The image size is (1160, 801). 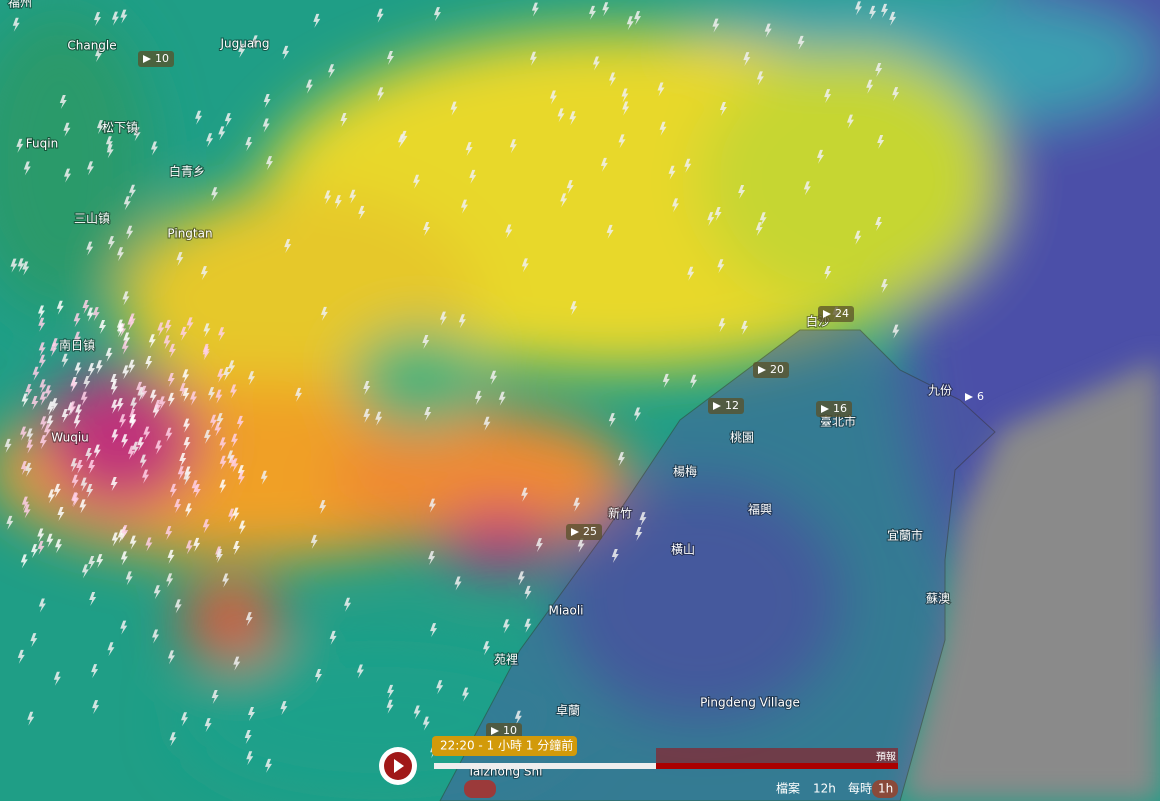 I want to click on place-label: Wuqiu, so click(x=70, y=438).